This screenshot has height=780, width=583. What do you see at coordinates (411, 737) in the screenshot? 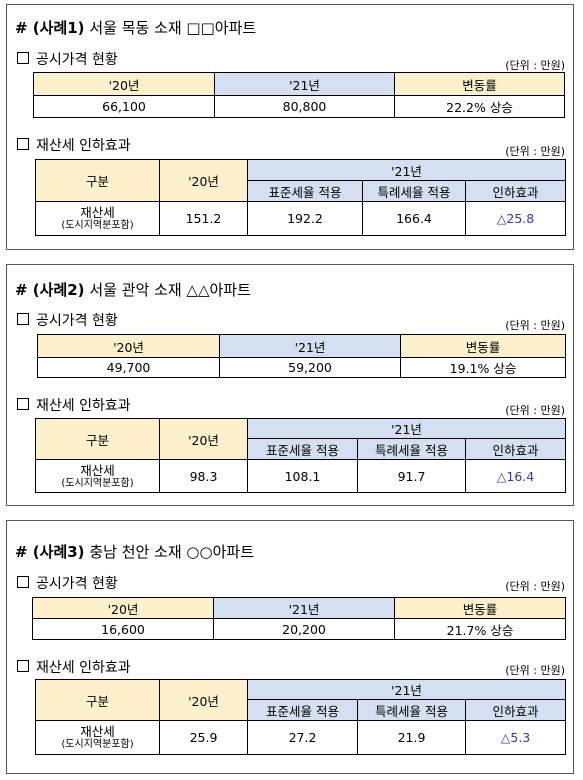
I see `tax-value-special: 21.9` at bounding box center [411, 737].